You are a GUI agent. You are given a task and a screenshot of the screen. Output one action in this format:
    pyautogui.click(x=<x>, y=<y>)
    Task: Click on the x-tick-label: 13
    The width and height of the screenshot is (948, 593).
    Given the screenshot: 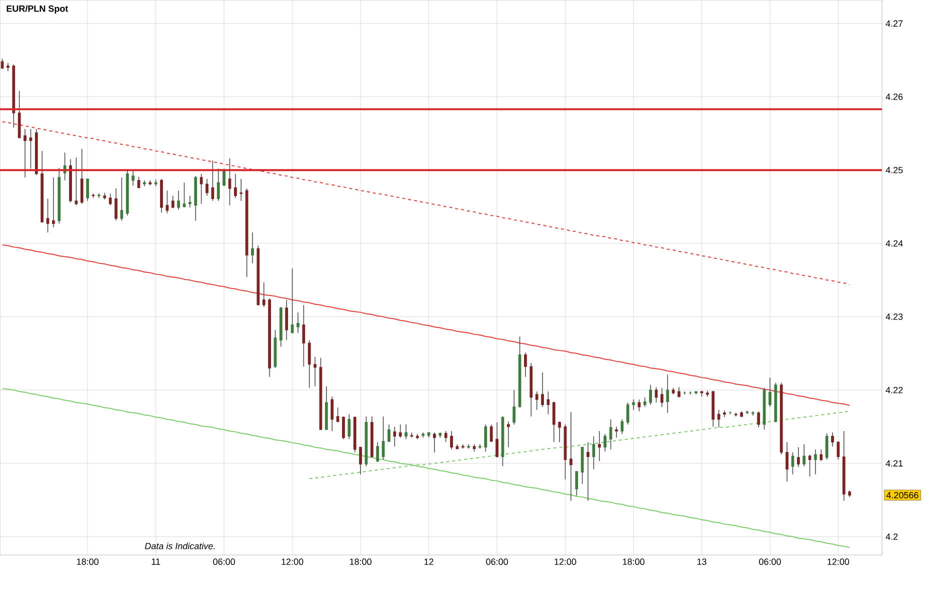 What is the action you would take?
    pyautogui.click(x=701, y=561)
    